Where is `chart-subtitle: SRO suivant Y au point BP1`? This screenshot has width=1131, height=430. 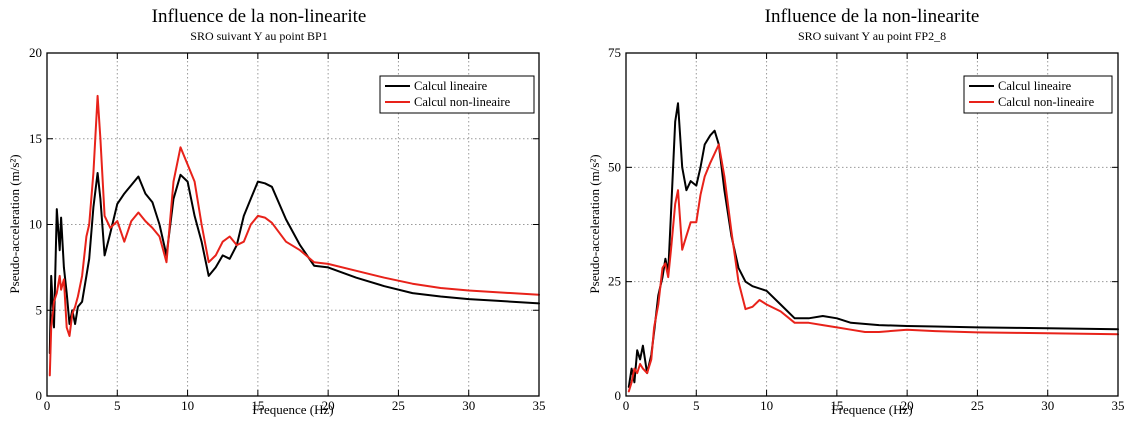
chart-subtitle: SRO suivant Y au point BP1 is located at coordinates (258, 36).